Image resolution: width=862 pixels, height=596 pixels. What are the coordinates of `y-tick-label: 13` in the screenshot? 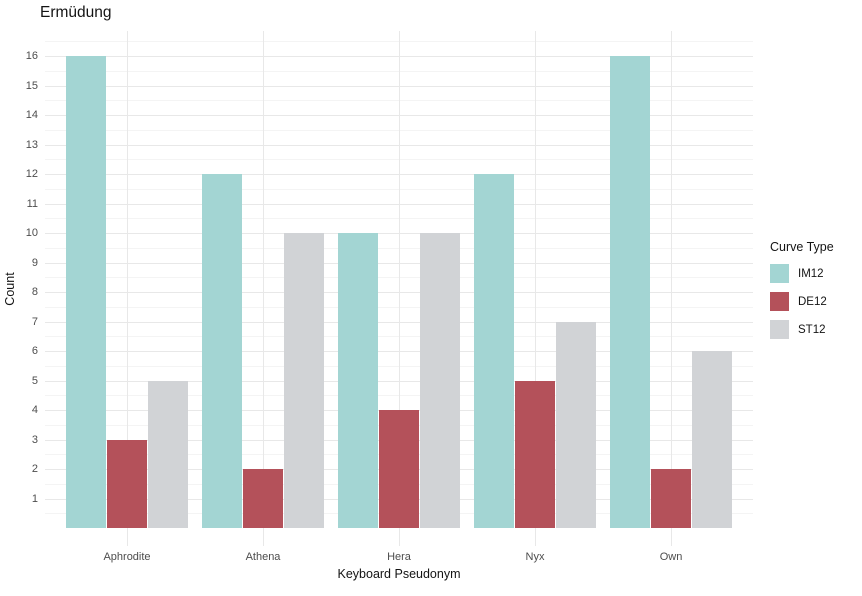 It's located at (31, 144).